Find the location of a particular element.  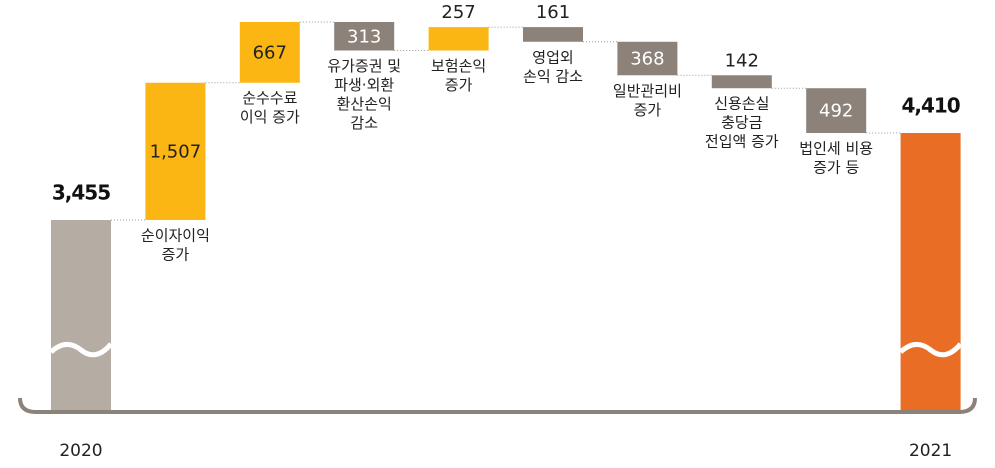

category-label: 보험손익 is located at coordinates (458, 66).